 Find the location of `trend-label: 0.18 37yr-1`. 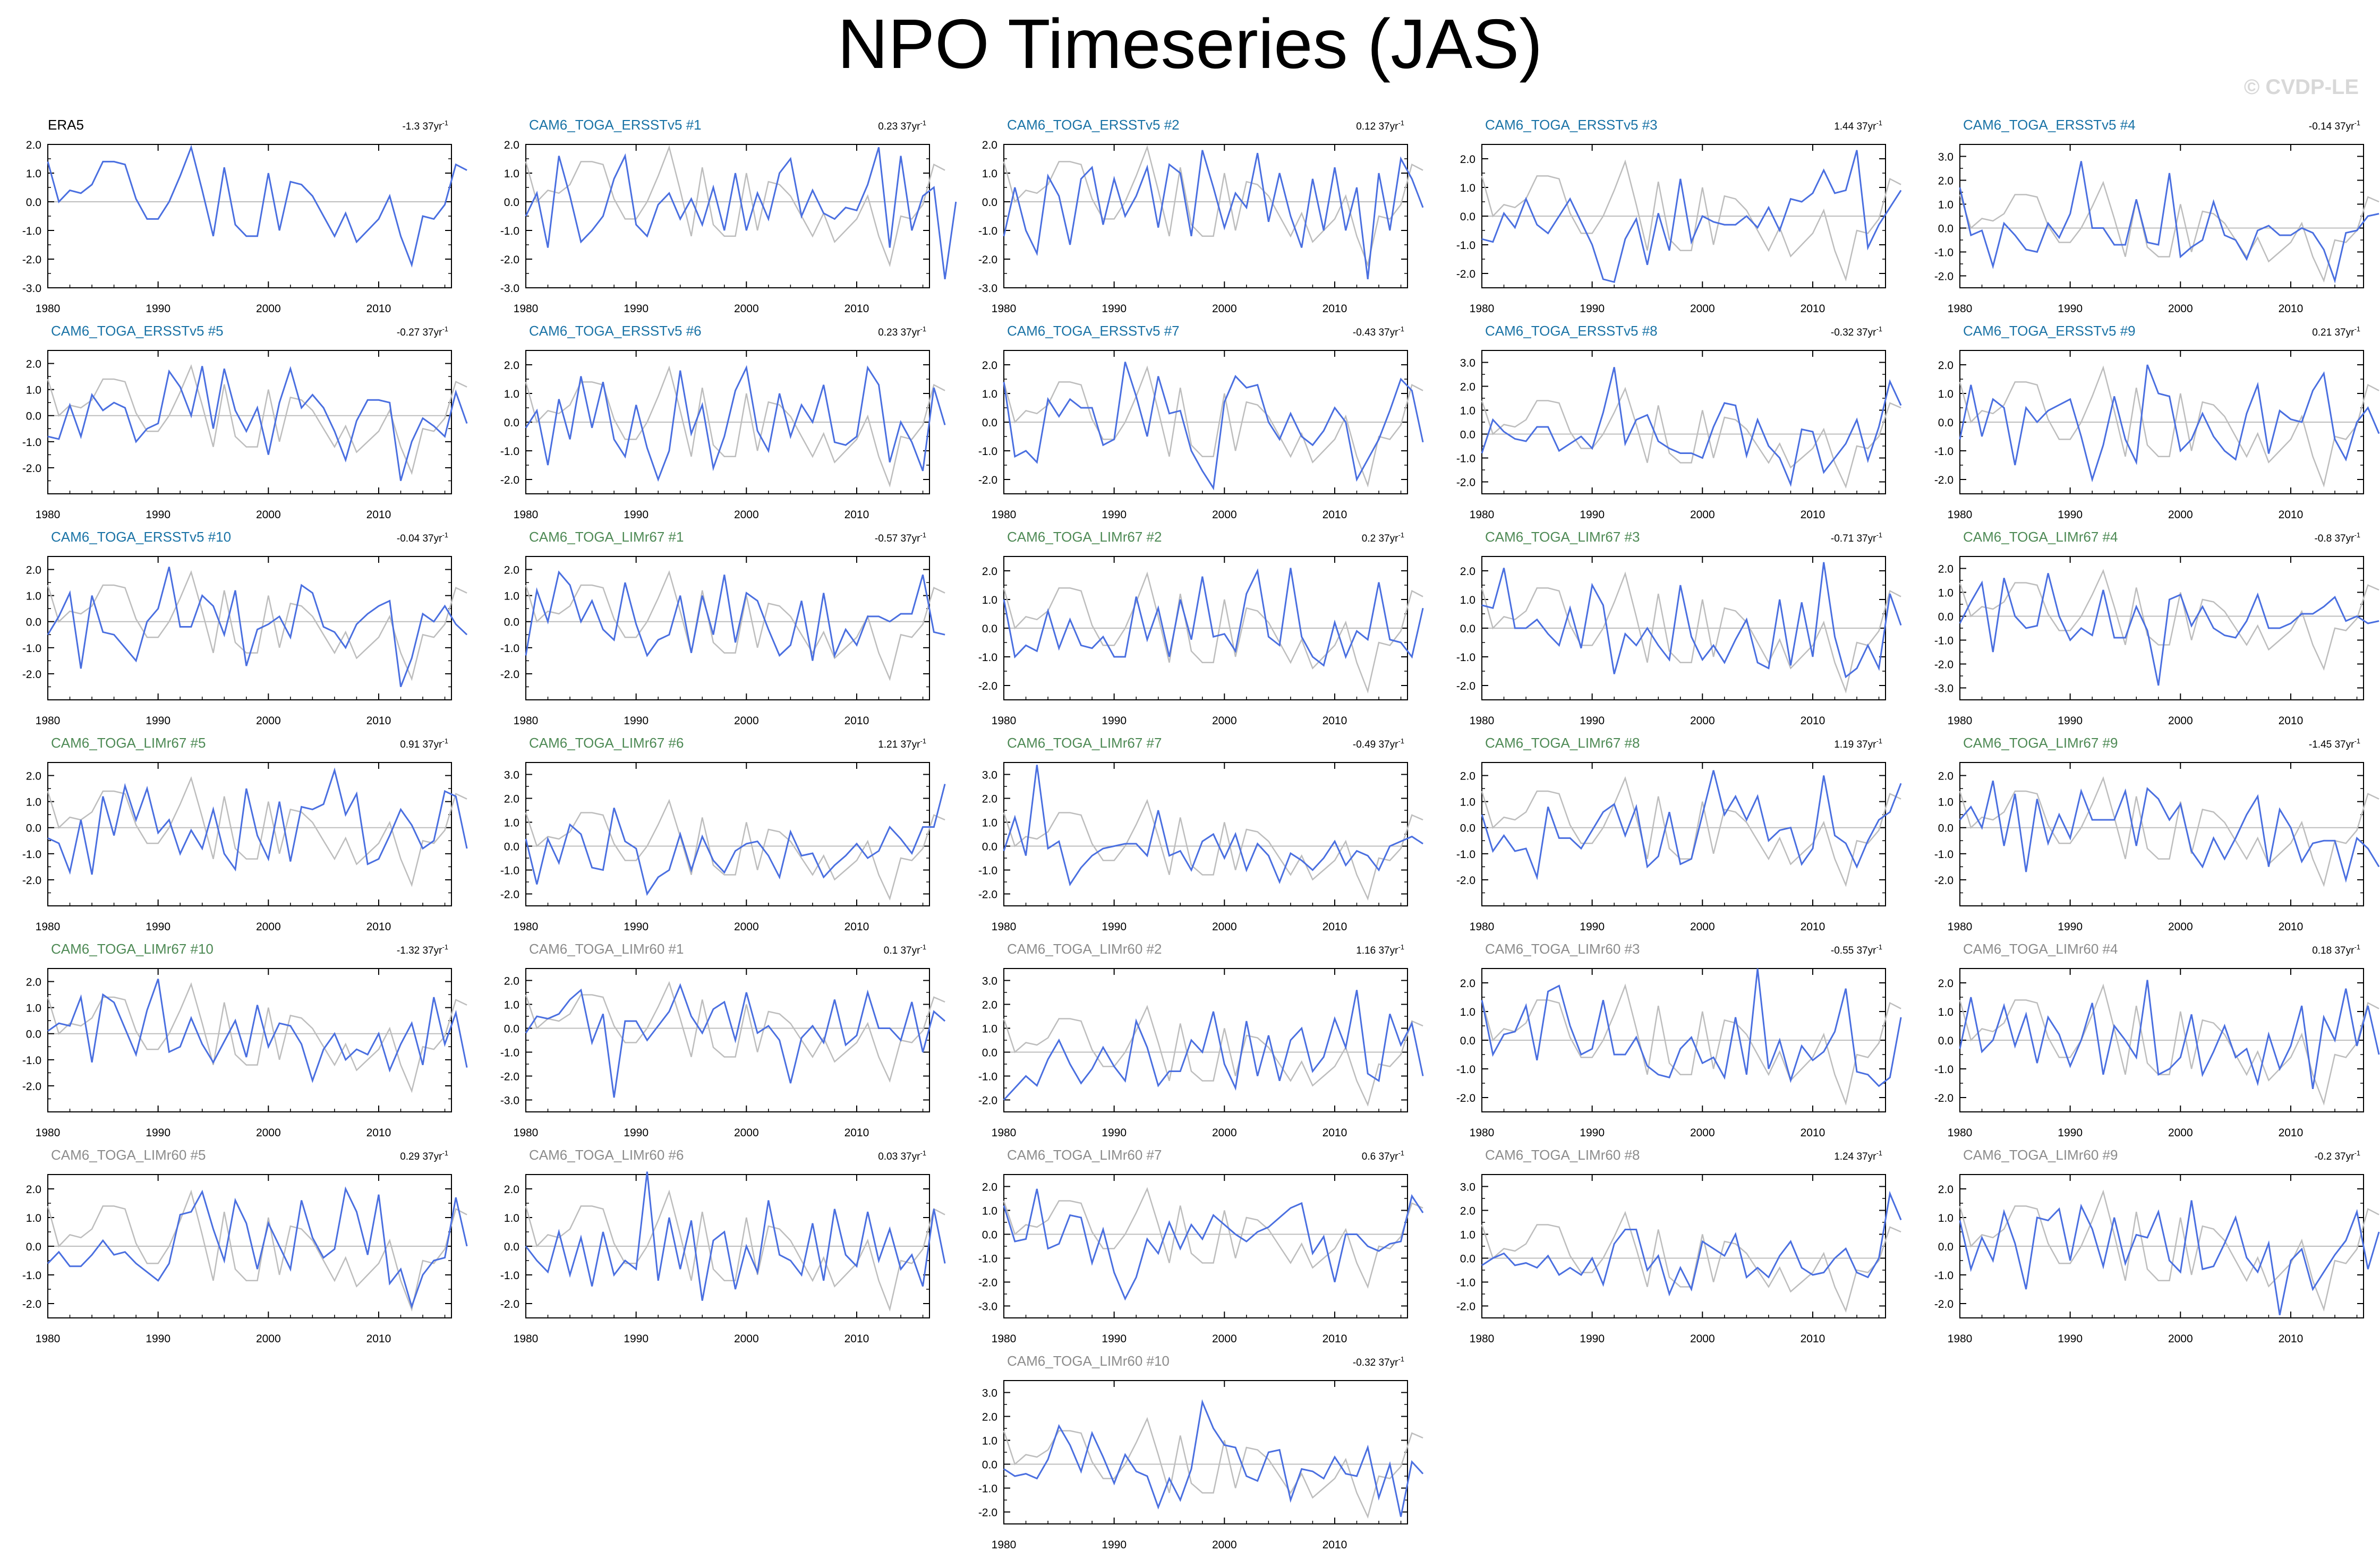

trend-label: 0.18 37yr-1 is located at coordinates (2336, 949).